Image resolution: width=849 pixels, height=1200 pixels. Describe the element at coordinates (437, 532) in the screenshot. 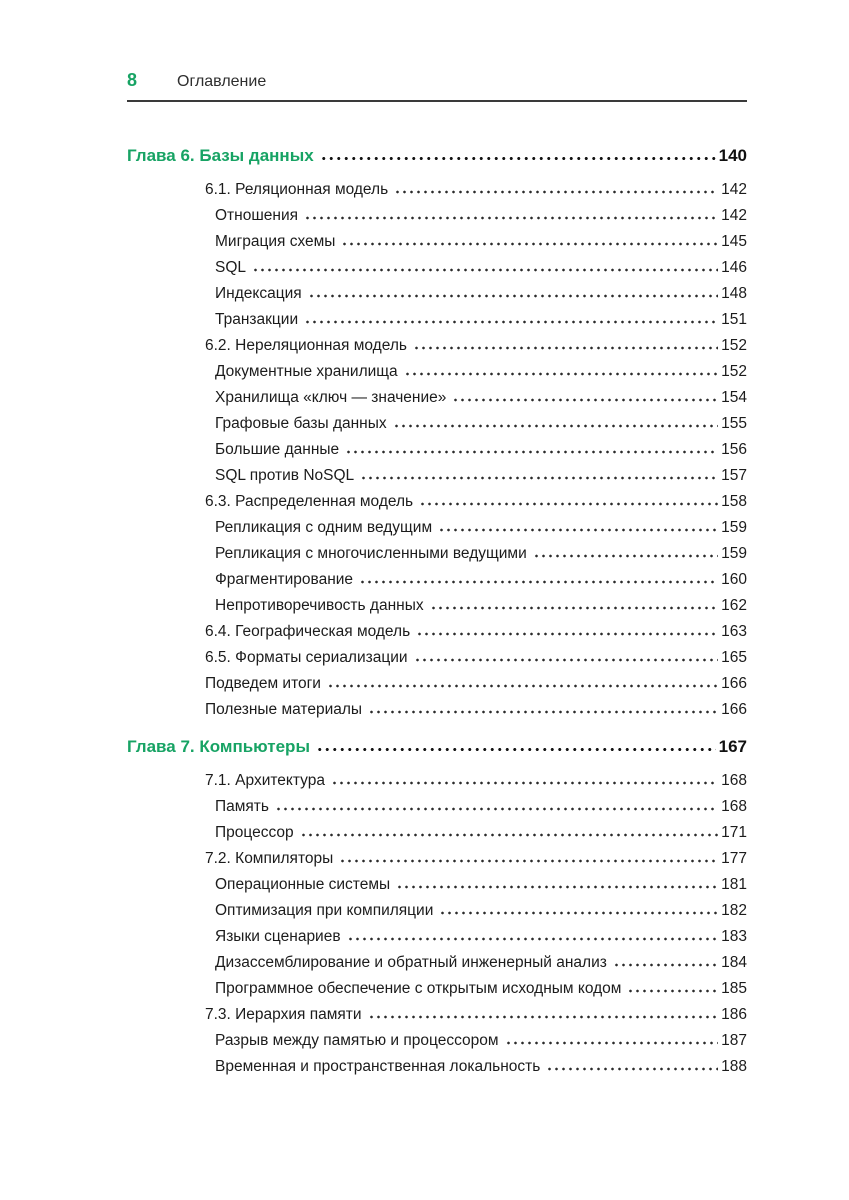

I see `toc-entry-row: Репликация с одним ведущим 159` at that location.